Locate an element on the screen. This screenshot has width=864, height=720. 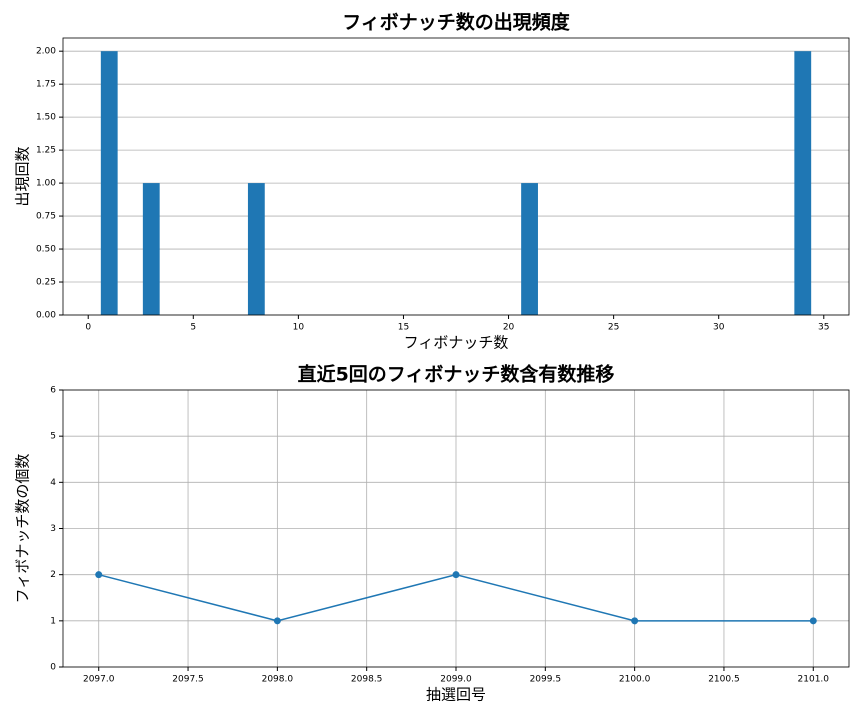
y-tick-label: 3 is located at coordinates (53, 529).